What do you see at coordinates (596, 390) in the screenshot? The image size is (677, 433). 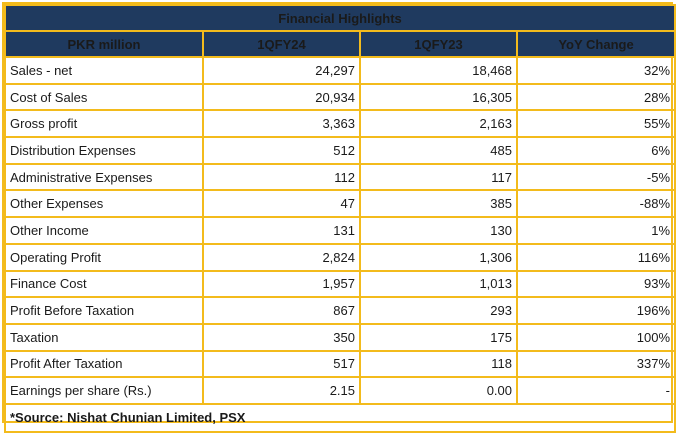 I see `value-yoy-change: -` at bounding box center [596, 390].